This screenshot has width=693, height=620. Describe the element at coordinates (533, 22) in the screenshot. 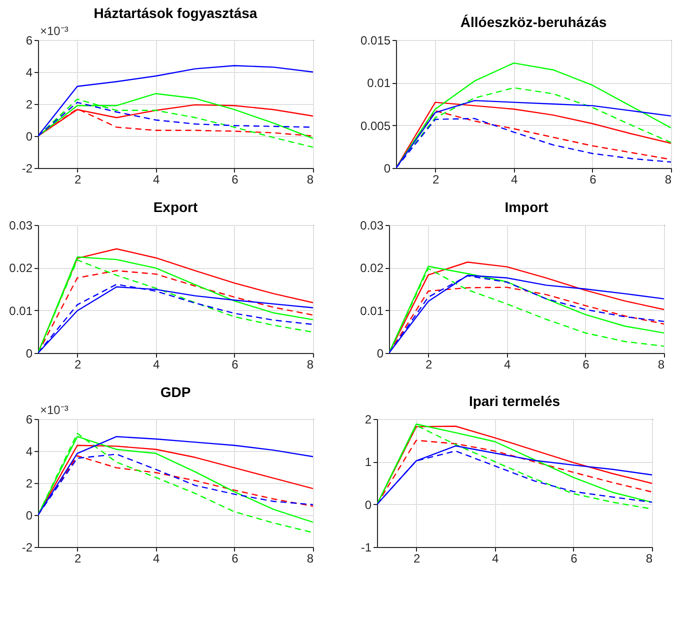

I see `chart-title: Állóeszköz-beruházás` at that location.